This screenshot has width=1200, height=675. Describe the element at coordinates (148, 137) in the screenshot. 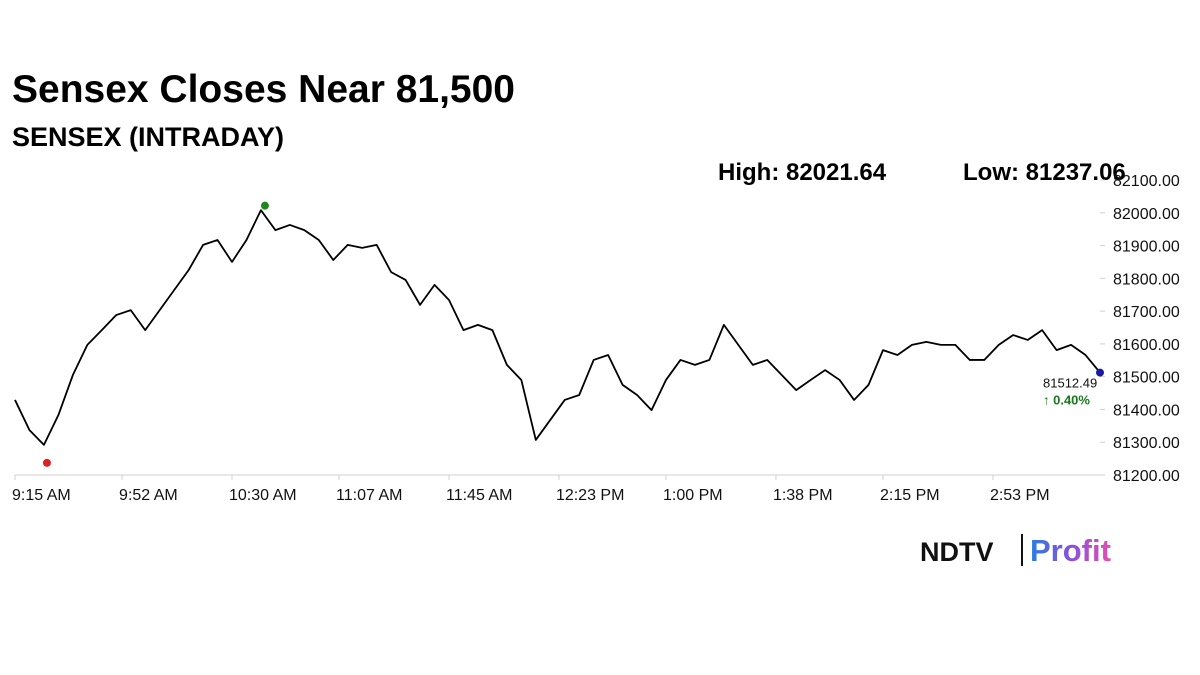

I see `chart-subtitle: SENSEX (INTRADAY)` at that location.